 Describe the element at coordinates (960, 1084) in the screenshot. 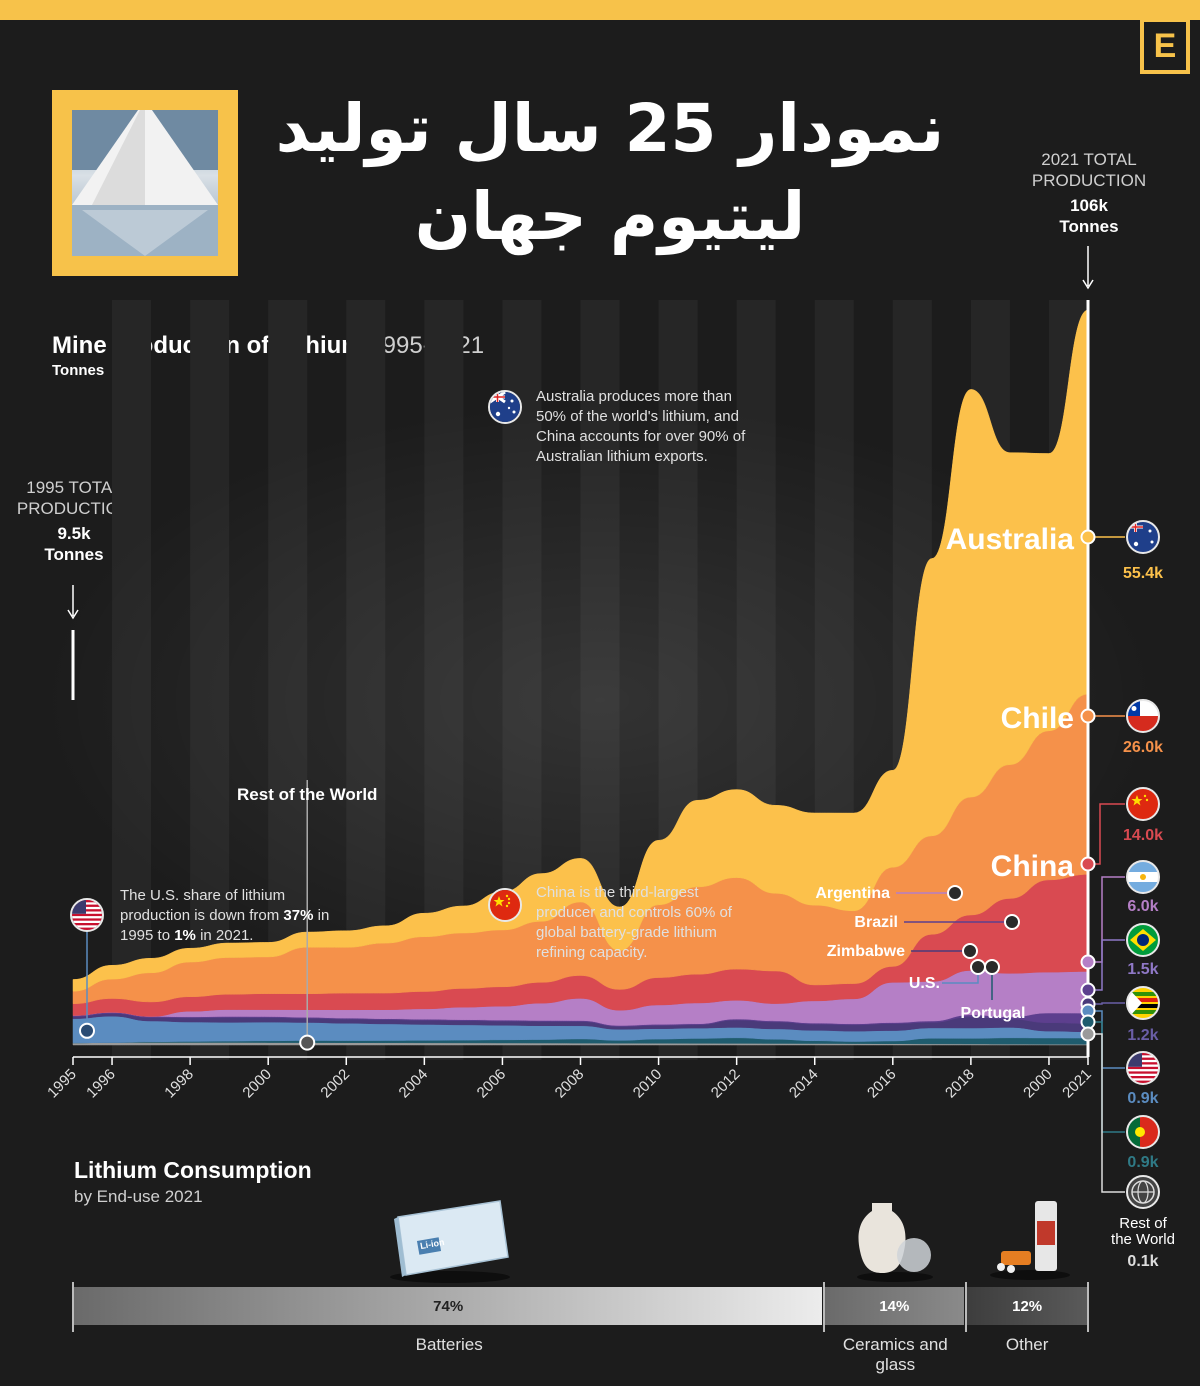

I see `x-tick-label: 2018` at that location.